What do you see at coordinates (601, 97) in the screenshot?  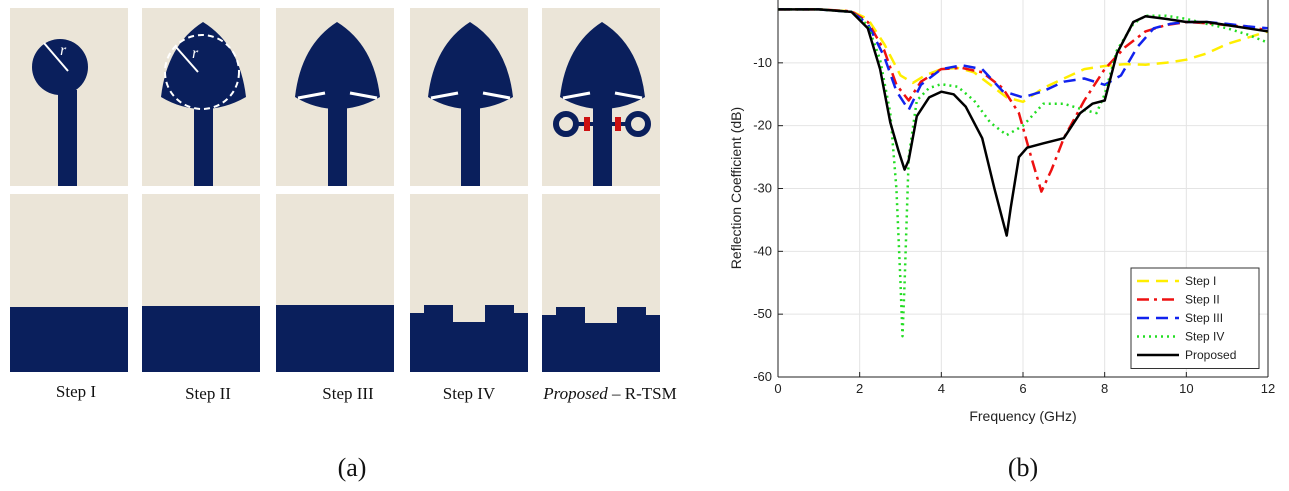 I see `proposed-front-view` at bounding box center [601, 97].